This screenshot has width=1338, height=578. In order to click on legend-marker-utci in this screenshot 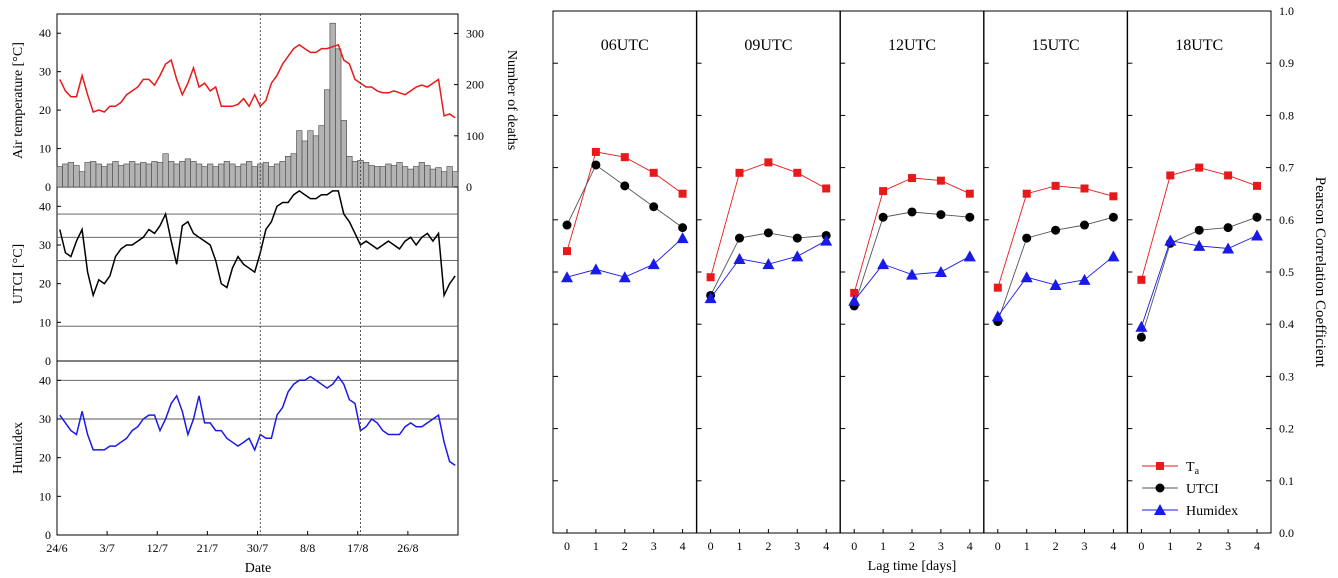, I will do `click(1160, 488)`.